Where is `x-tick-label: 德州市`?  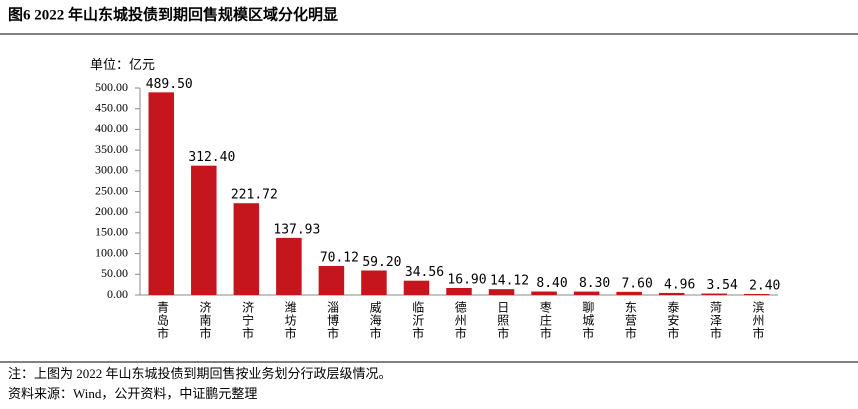
x-tick-label: 德州市 is located at coordinates (460, 320).